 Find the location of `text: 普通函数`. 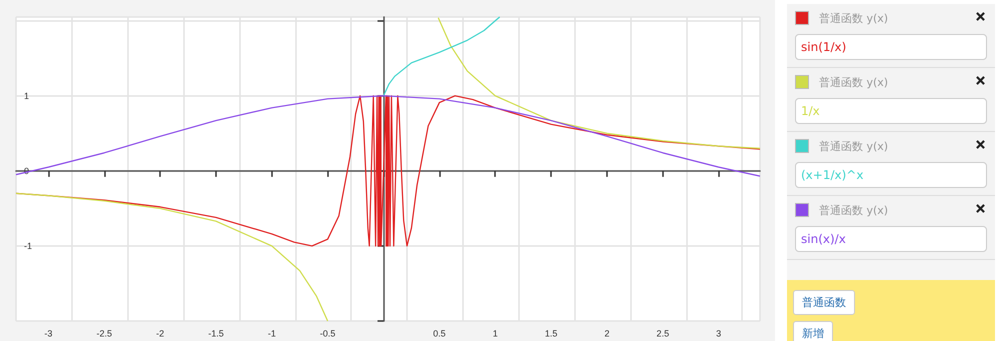

text: 普通函数 is located at coordinates (824, 302).